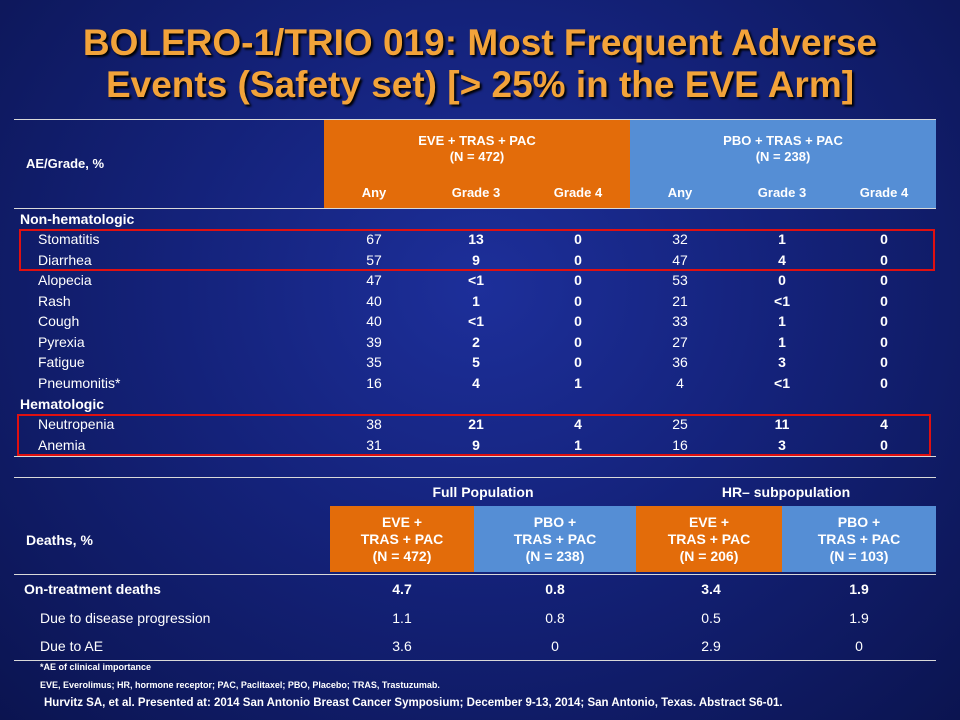  Describe the element at coordinates (374, 192) in the screenshot. I see `subcol-header: Any` at that location.